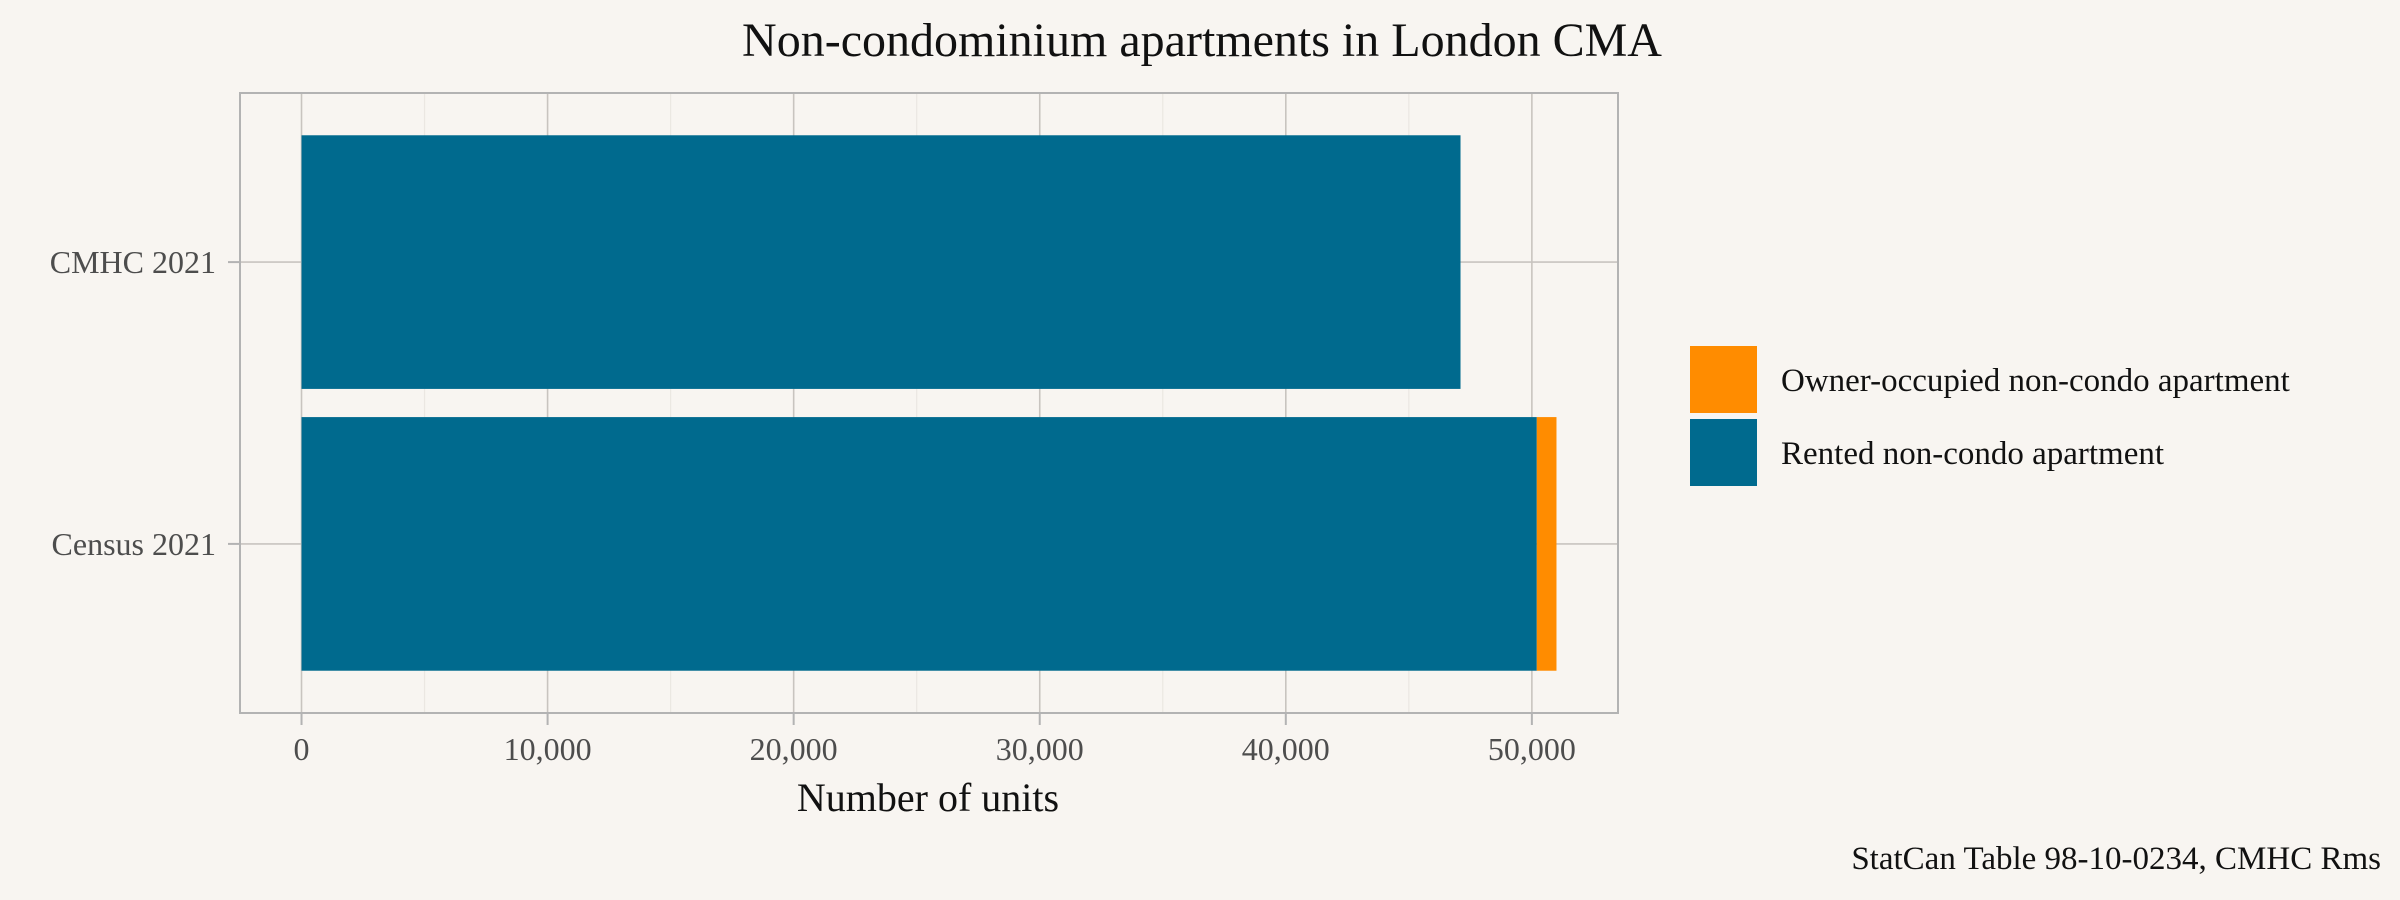  I want to click on chart-title: Non-condominium apartments in London CMA, so click(1202, 40).